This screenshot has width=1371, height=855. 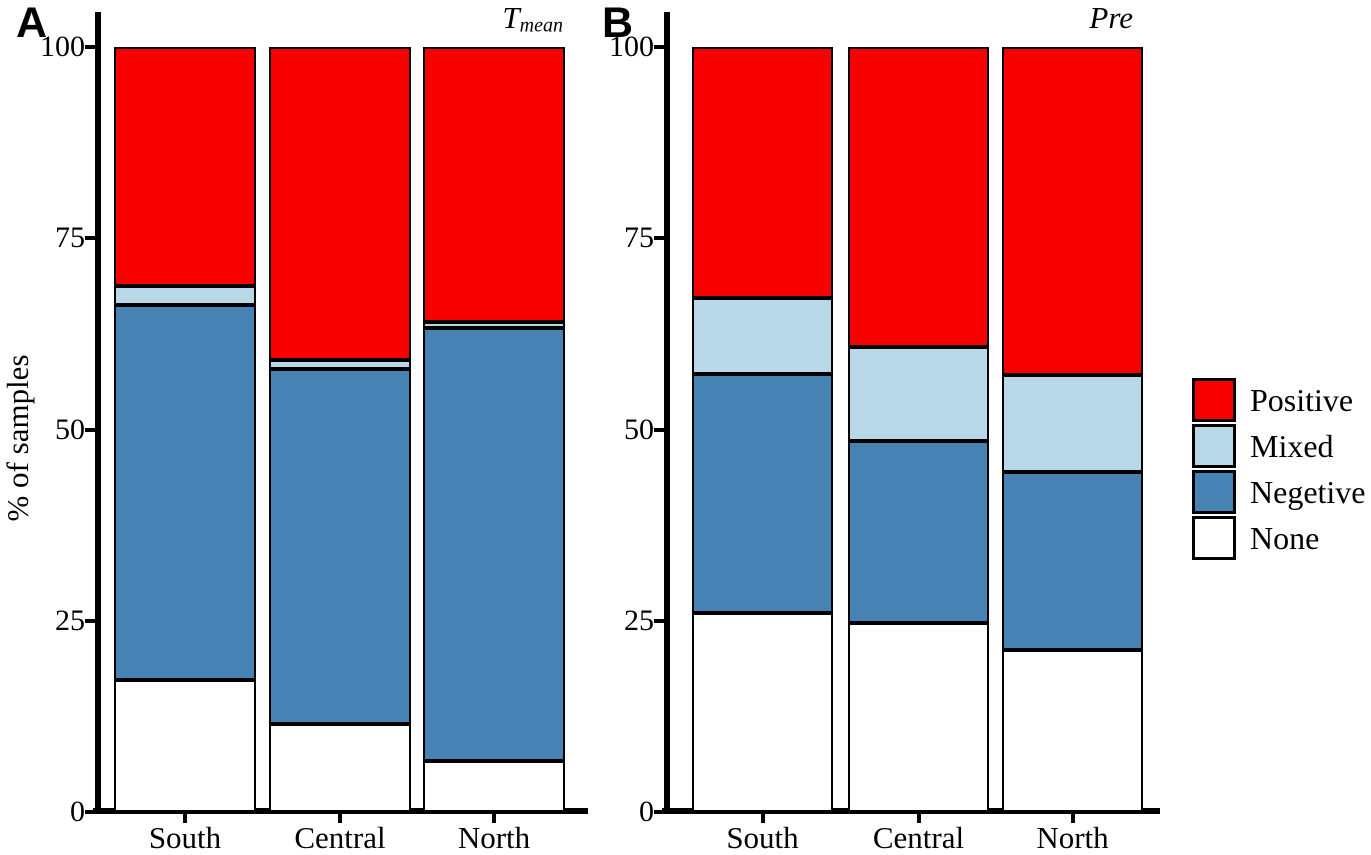 What do you see at coordinates (618, 23) in the screenshot?
I see `panel-label-b: B` at bounding box center [618, 23].